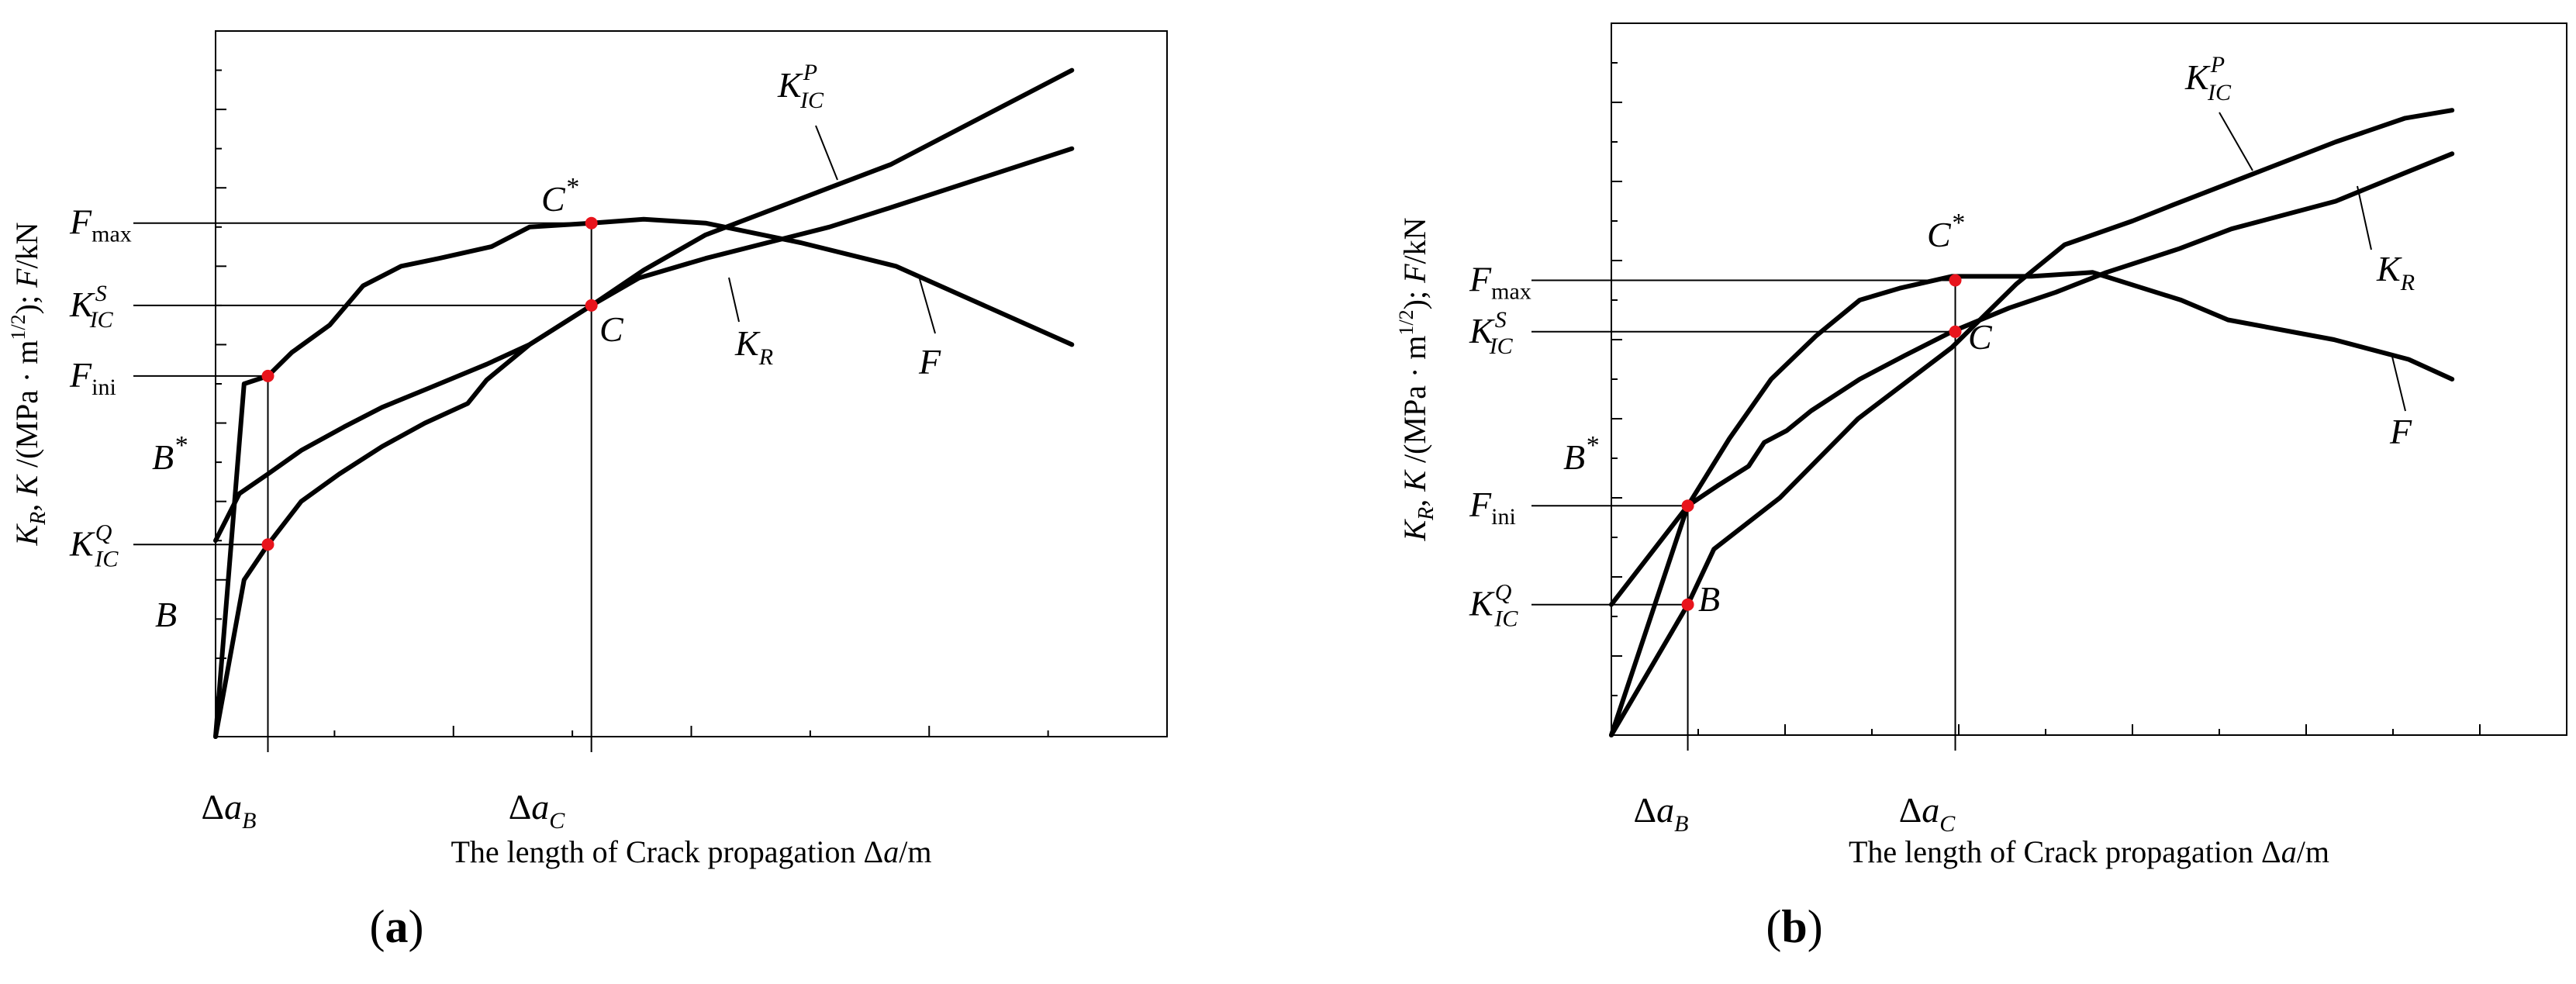  Describe the element at coordinates (1794, 926) in the screenshot. I see `panel-label: (b)` at that location.